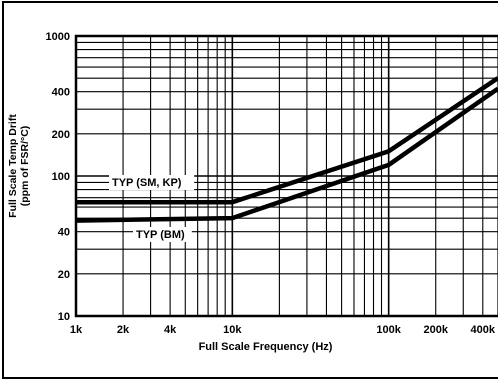 The image size is (498, 381). Describe the element at coordinates (64, 275) in the screenshot. I see `y-tick-label: 20` at that location.